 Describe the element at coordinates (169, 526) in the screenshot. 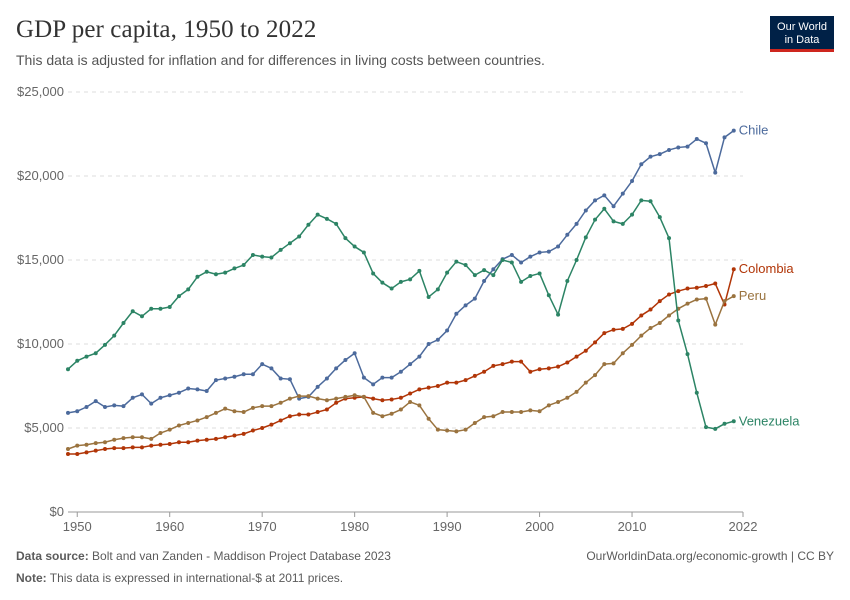

I see `x-tick-label: 1960` at that location.